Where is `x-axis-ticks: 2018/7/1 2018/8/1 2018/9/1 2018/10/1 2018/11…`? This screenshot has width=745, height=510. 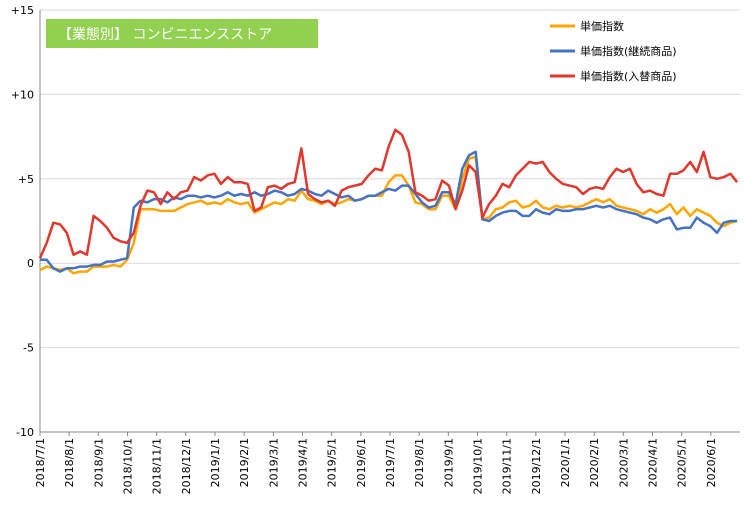 x-axis-ticks: 2018/7/1 2018/8/1 2018/9/1 2018/10/1 2018/11… is located at coordinates (376, 463).